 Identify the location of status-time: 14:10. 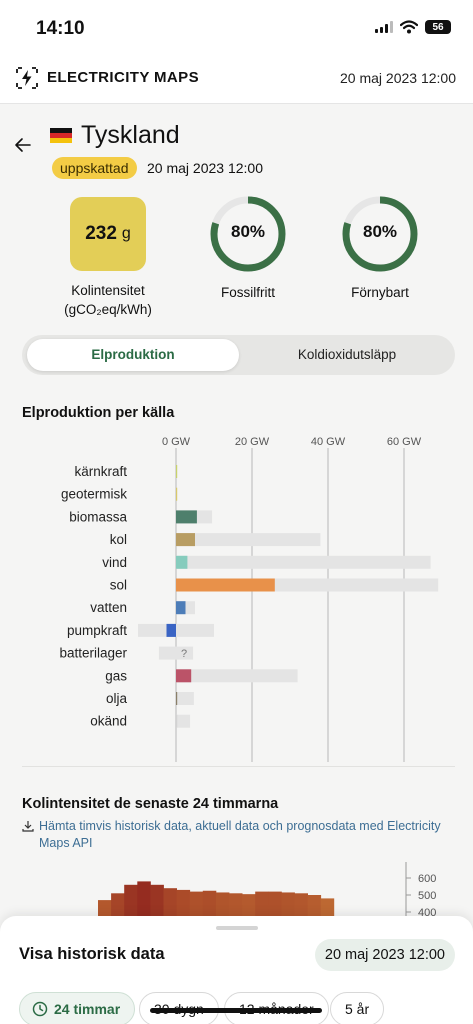
(60, 28).